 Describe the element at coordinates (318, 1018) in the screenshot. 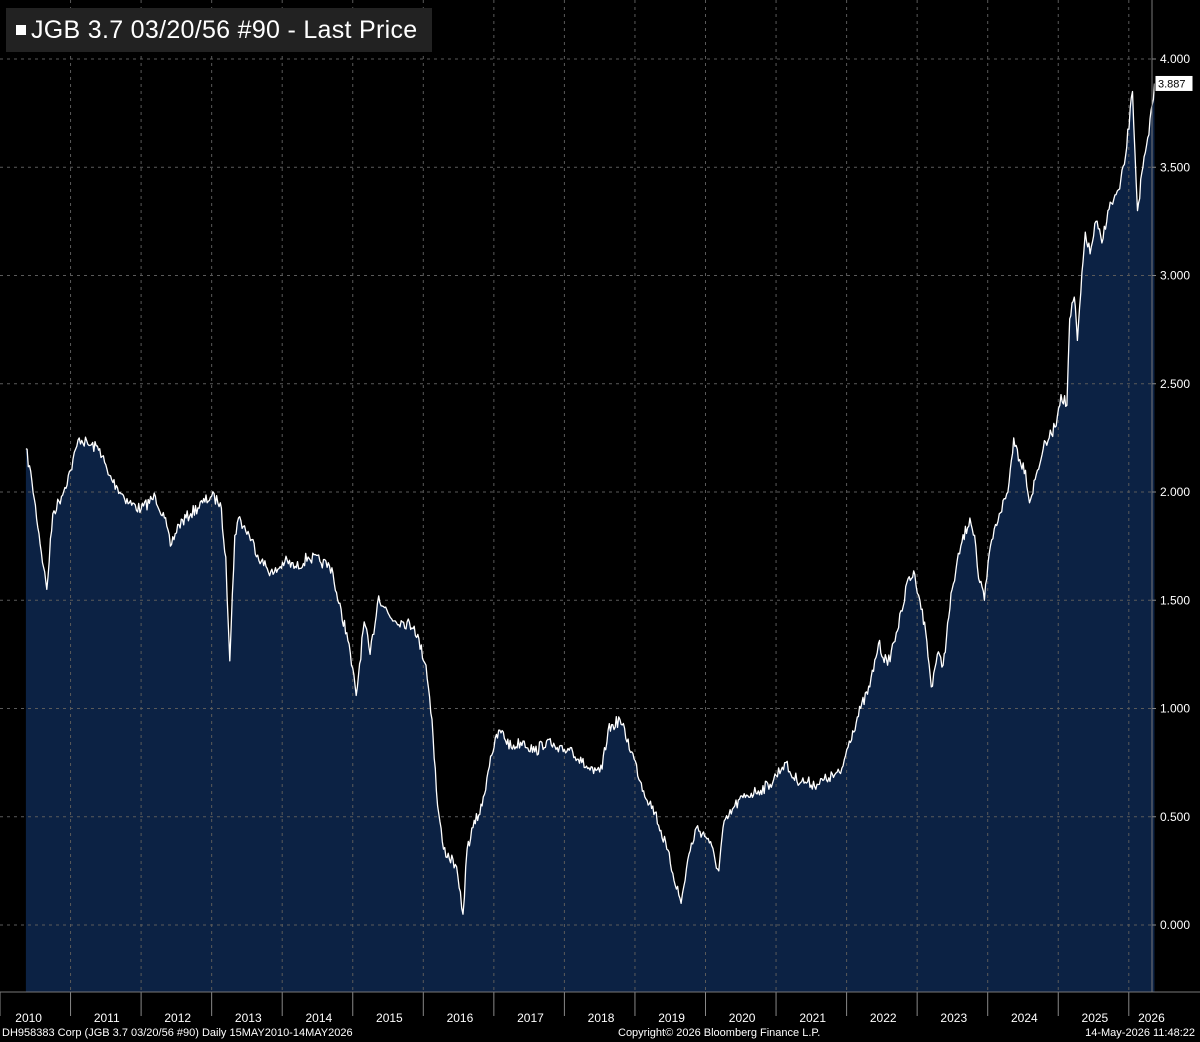

I see `x-tick-label: 2014` at that location.